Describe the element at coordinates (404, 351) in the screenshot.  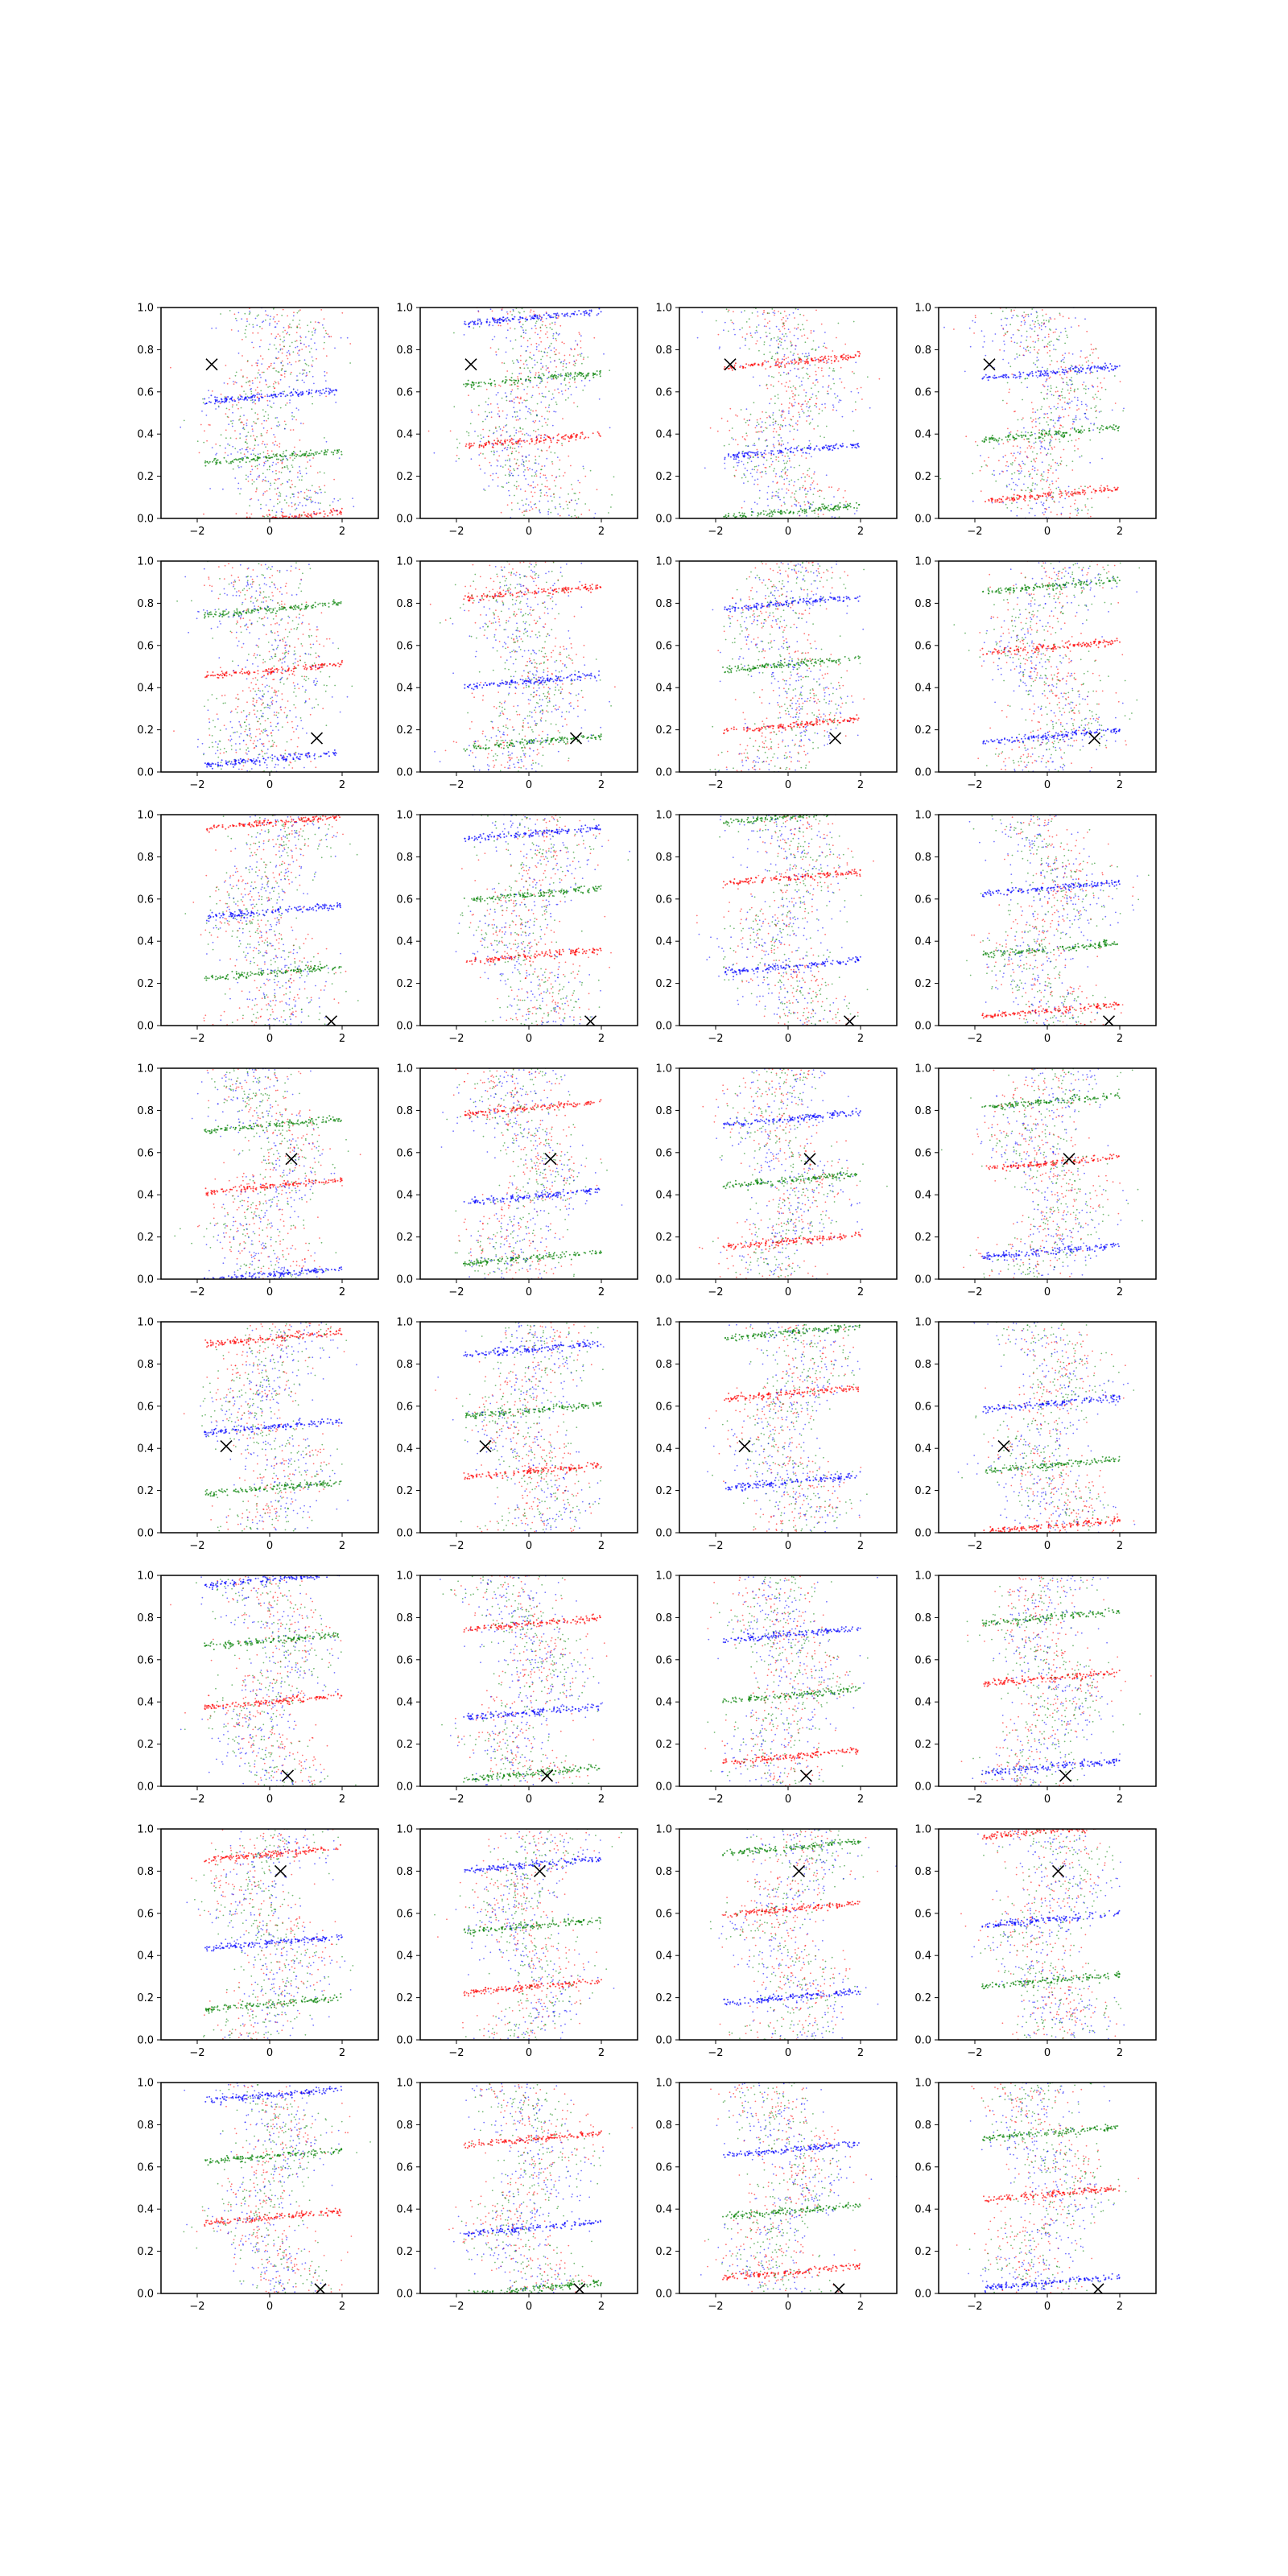
I see `y-tick-label: 0.8` at that location.